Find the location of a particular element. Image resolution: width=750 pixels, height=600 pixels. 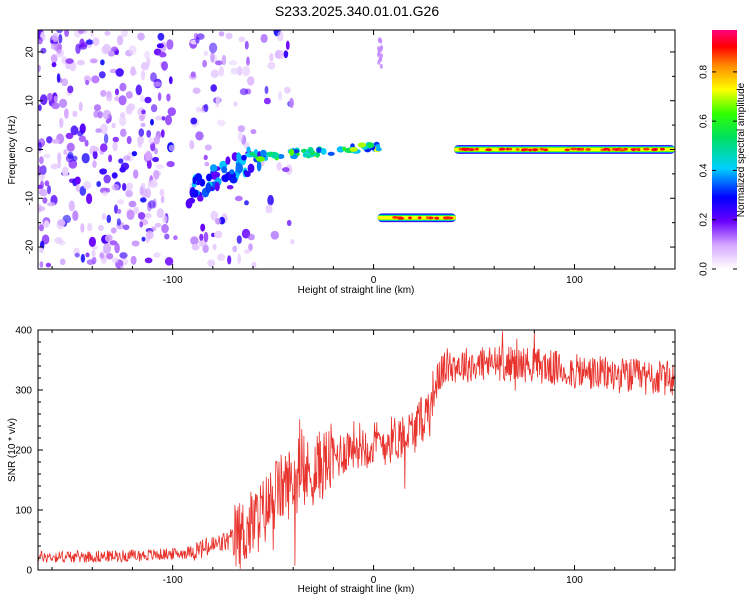

y-tick-label: 0 is located at coordinates (29, 571).